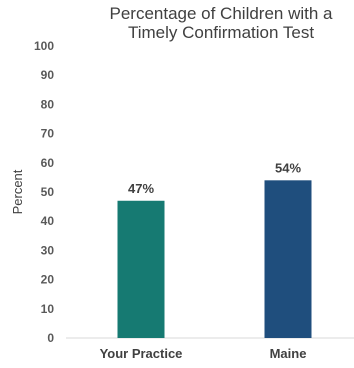  What do you see at coordinates (221, 32) in the screenshot?
I see `chart-title-line: Timely Confirmation Test` at bounding box center [221, 32].